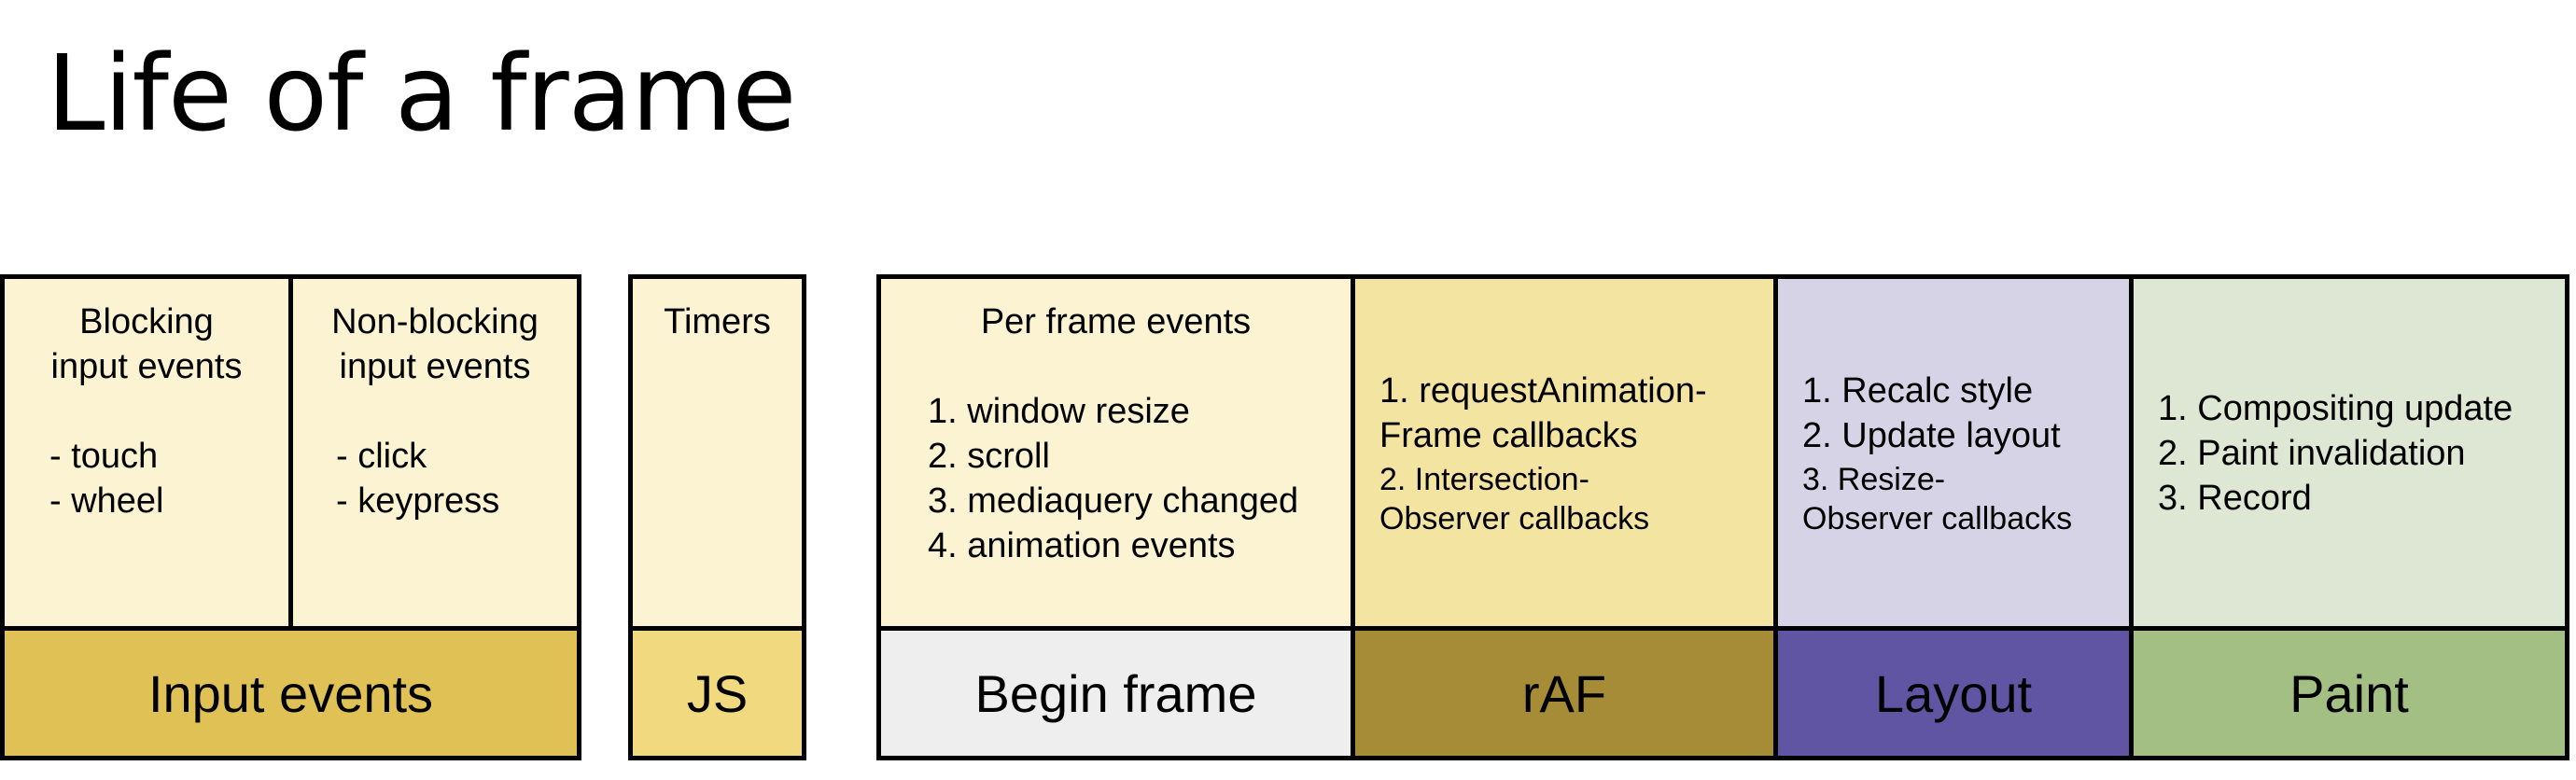 The image size is (2576, 780). I want to click on raf-item-intersection-observer: 2. Intersection- Observer callbacks, so click(1514, 499).